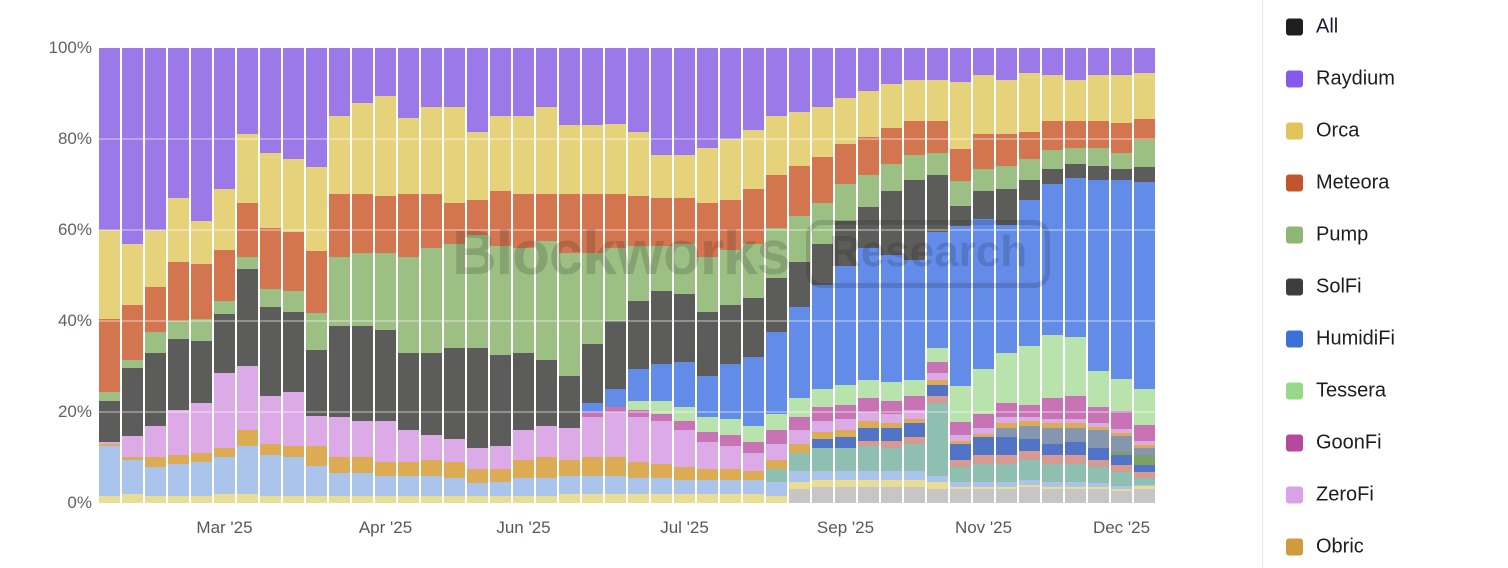 The image size is (1508, 568). What do you see at coordinates (1325, 547) in the screenshot?
I see `legend-item-obric: Obric` at bounding box center [1325, 547].